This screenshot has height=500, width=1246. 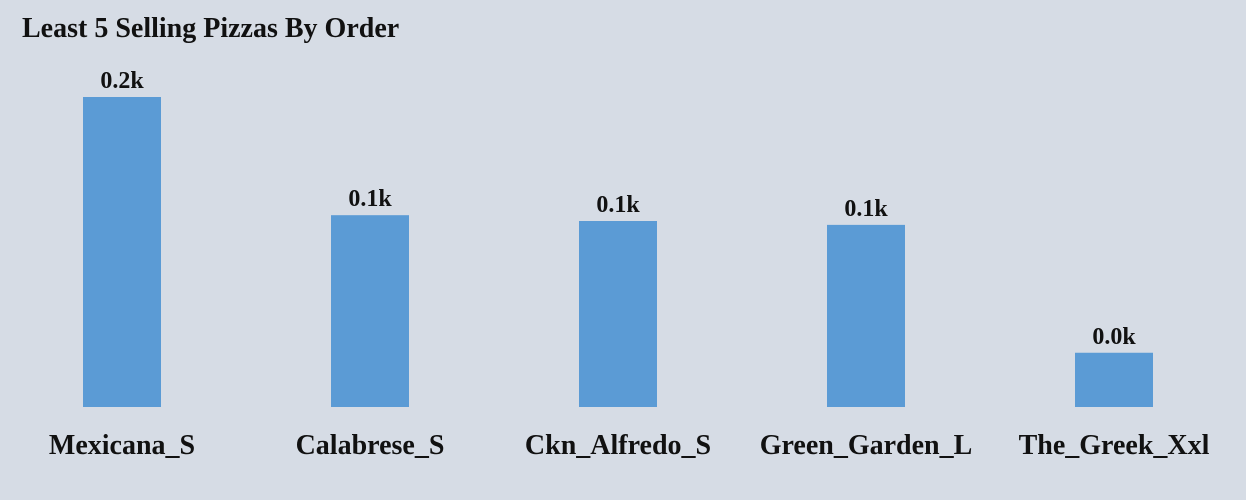 What do you see at coordinates (618, 445) in the screenshot?
I see `category-label: Ckn_Alfredo_S` at bounding box center [618, 445].